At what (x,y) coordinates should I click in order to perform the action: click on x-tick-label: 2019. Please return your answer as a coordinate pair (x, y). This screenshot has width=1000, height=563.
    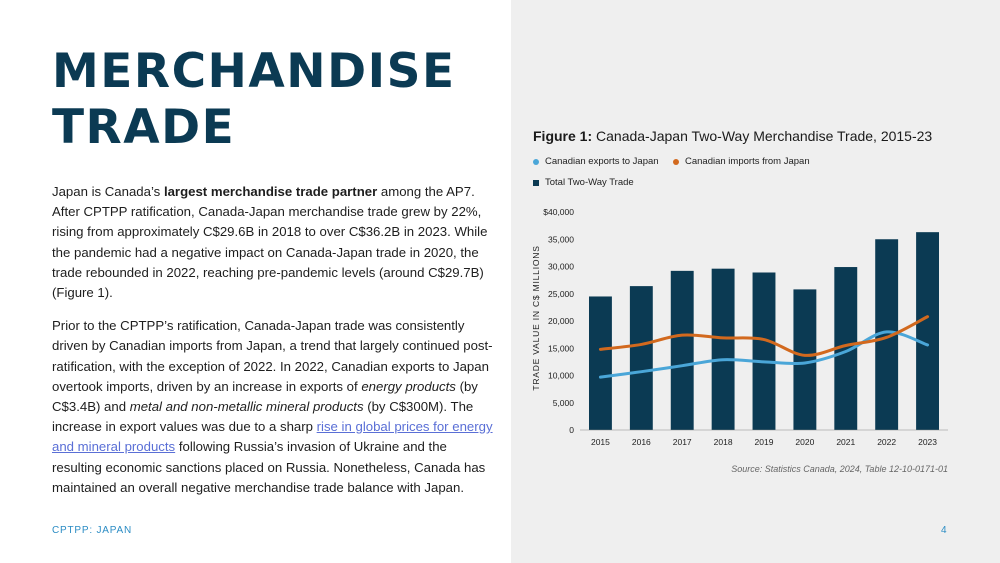
    Looking at the image, I should click on (764, 442).